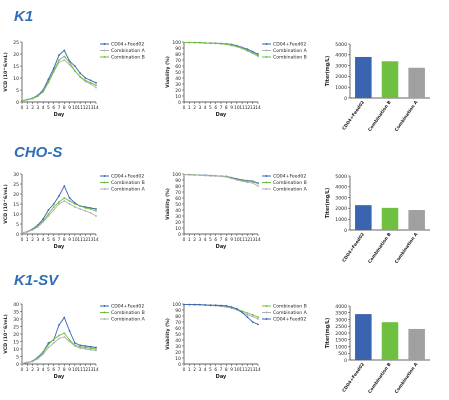  Describe the element at coordinates (37, 240) in the screenshot. I see `x-tick-label: 3` at that location.